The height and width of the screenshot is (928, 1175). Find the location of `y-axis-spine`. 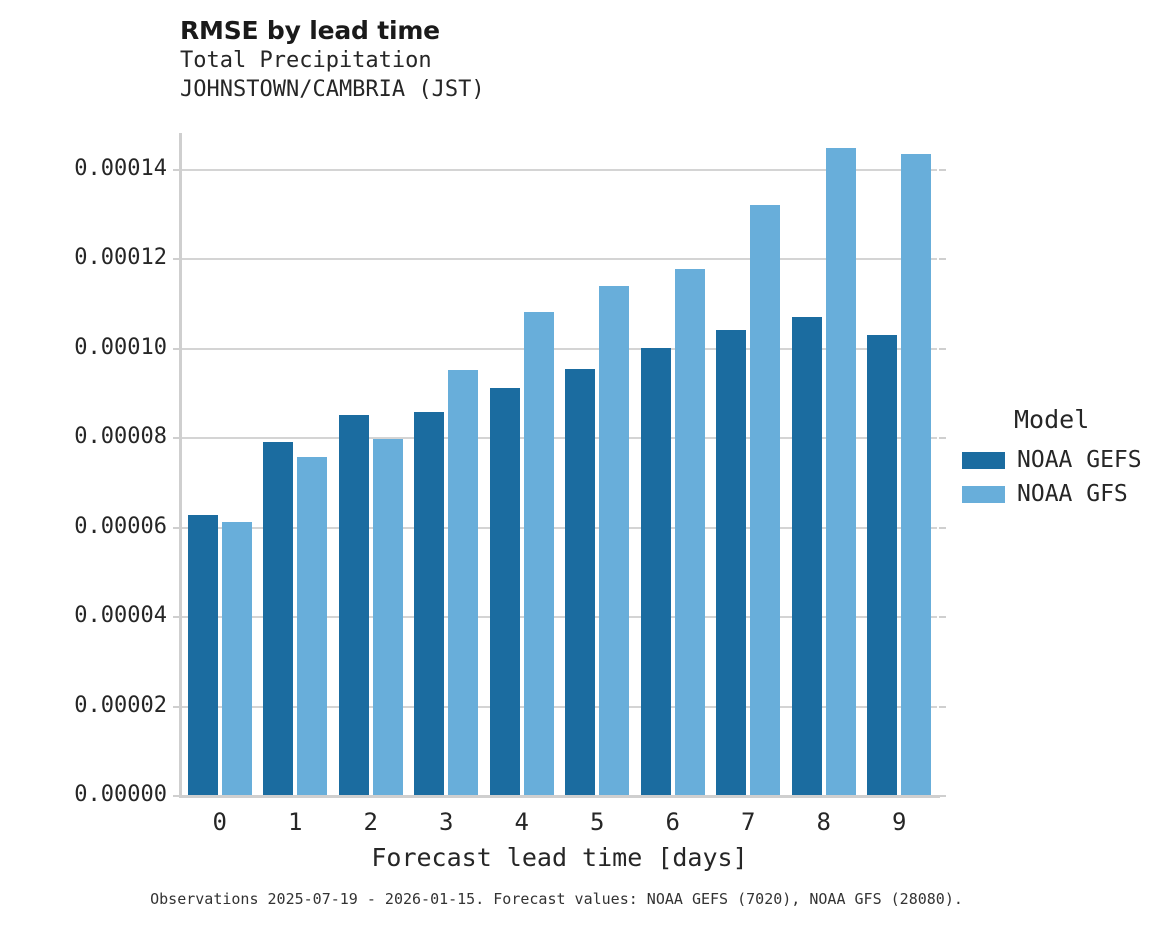

y-axis-spine is located at coordinates (180, 464).